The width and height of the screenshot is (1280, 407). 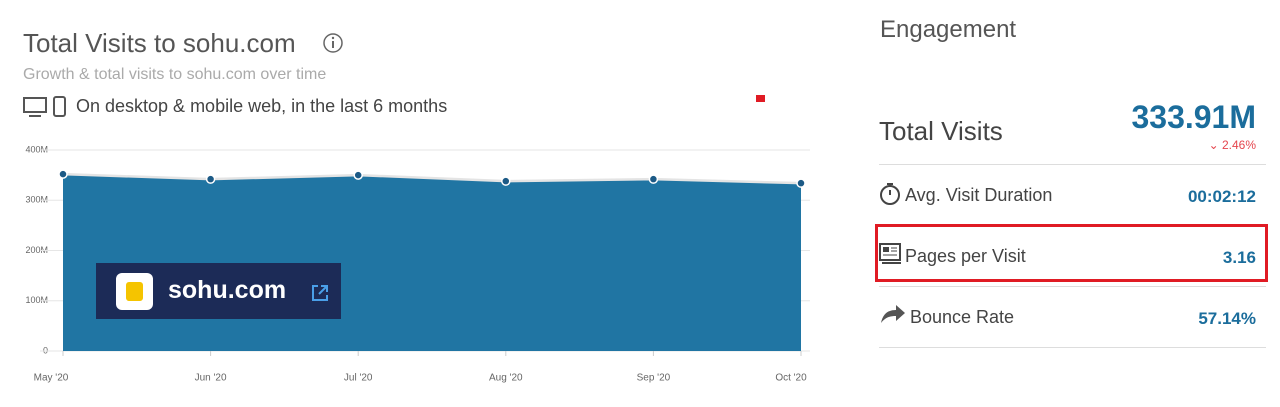 I want to click on total-visits-row: Total Visits 333.91M ⌄ 2.46%, so click(x=1072, y=130).